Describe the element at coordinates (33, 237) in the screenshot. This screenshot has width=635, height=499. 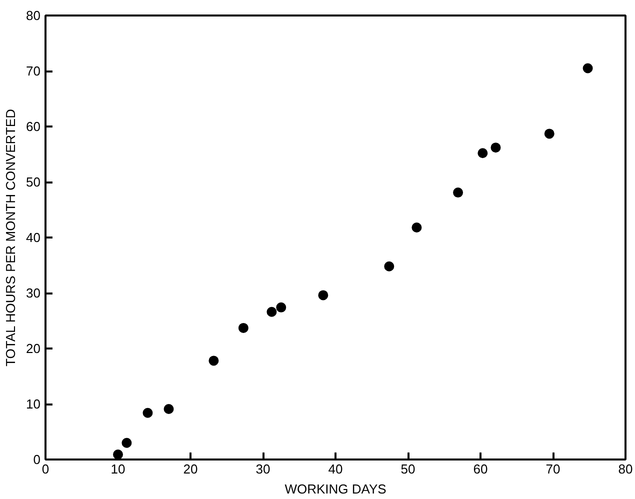
I see `y-tick-label: 40` at that location.